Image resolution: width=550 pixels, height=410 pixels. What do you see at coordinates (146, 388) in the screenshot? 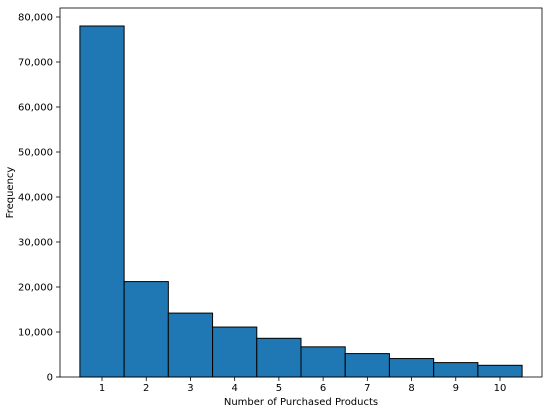
I see `x-tick-label: 2` at bounding box center [146, 388].